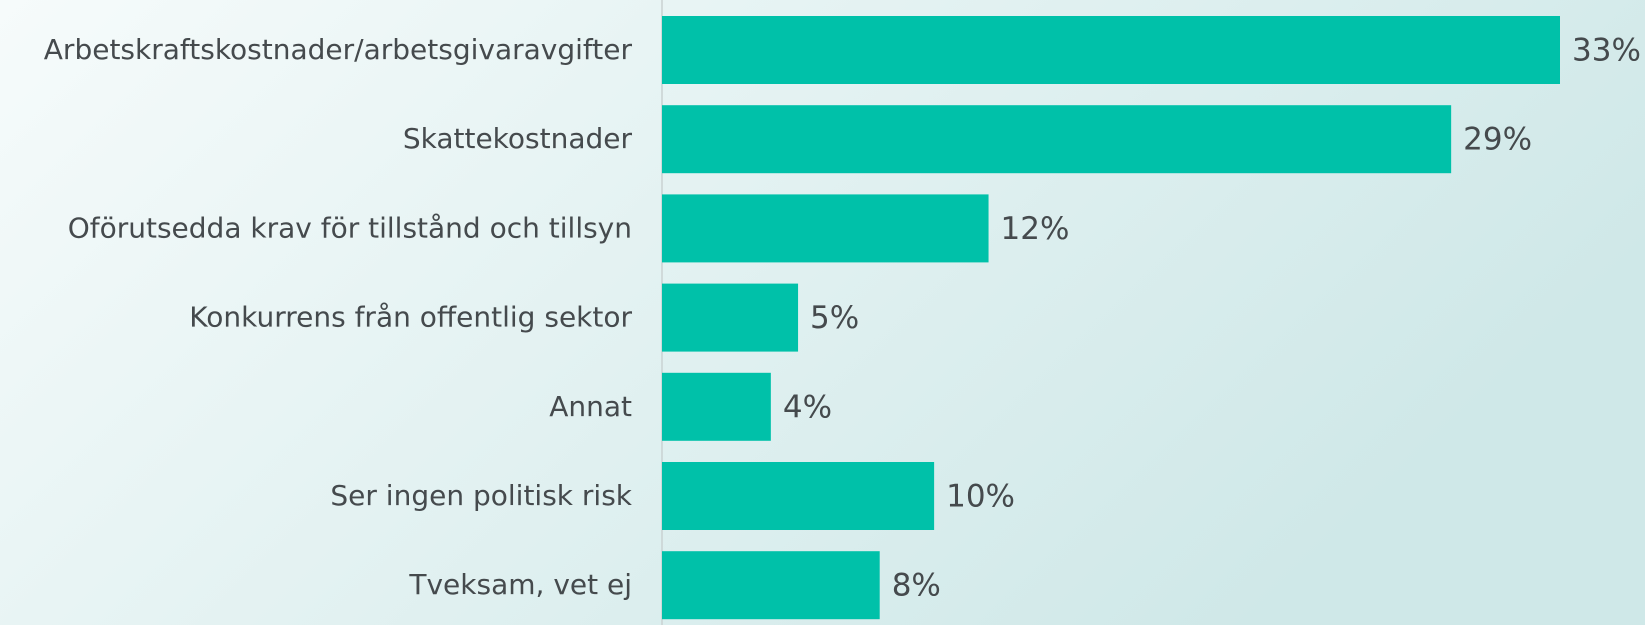  What do you see at coordinates (916, 586) in the screenshot?
I see `value-label: 8%` at bounding box center [916, 586].